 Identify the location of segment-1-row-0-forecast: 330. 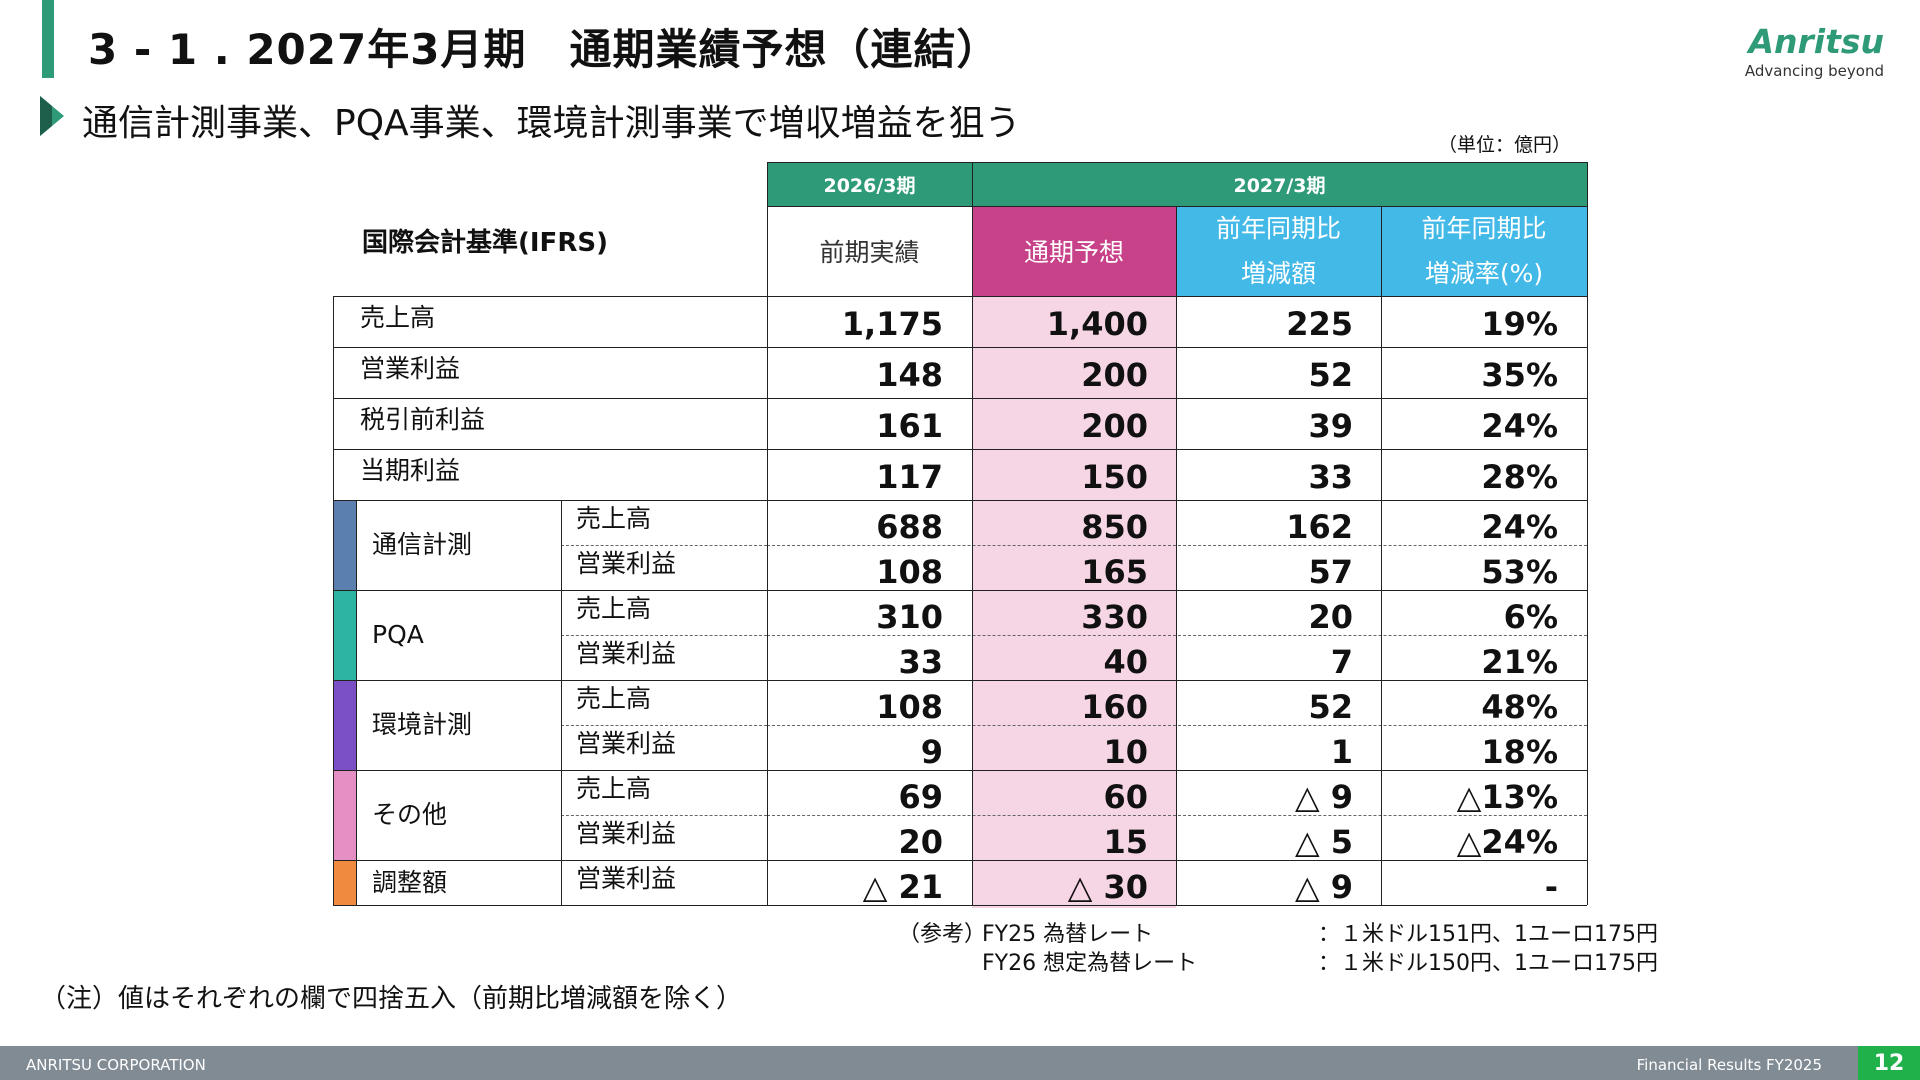
(1114, 616).